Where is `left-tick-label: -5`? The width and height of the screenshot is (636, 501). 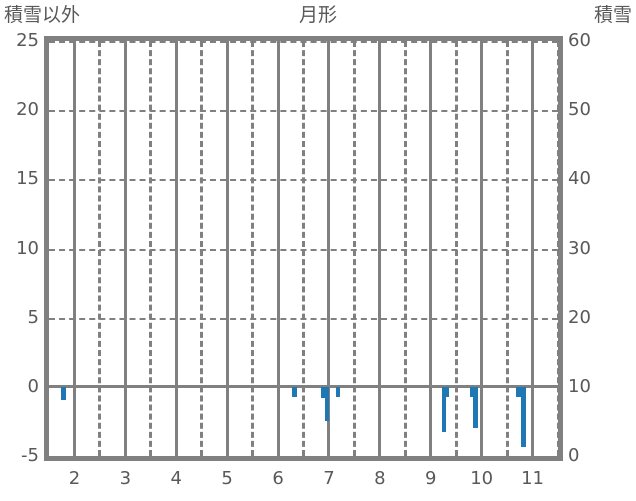
left-tick-label: -5 is located at coordinates (30, 455).